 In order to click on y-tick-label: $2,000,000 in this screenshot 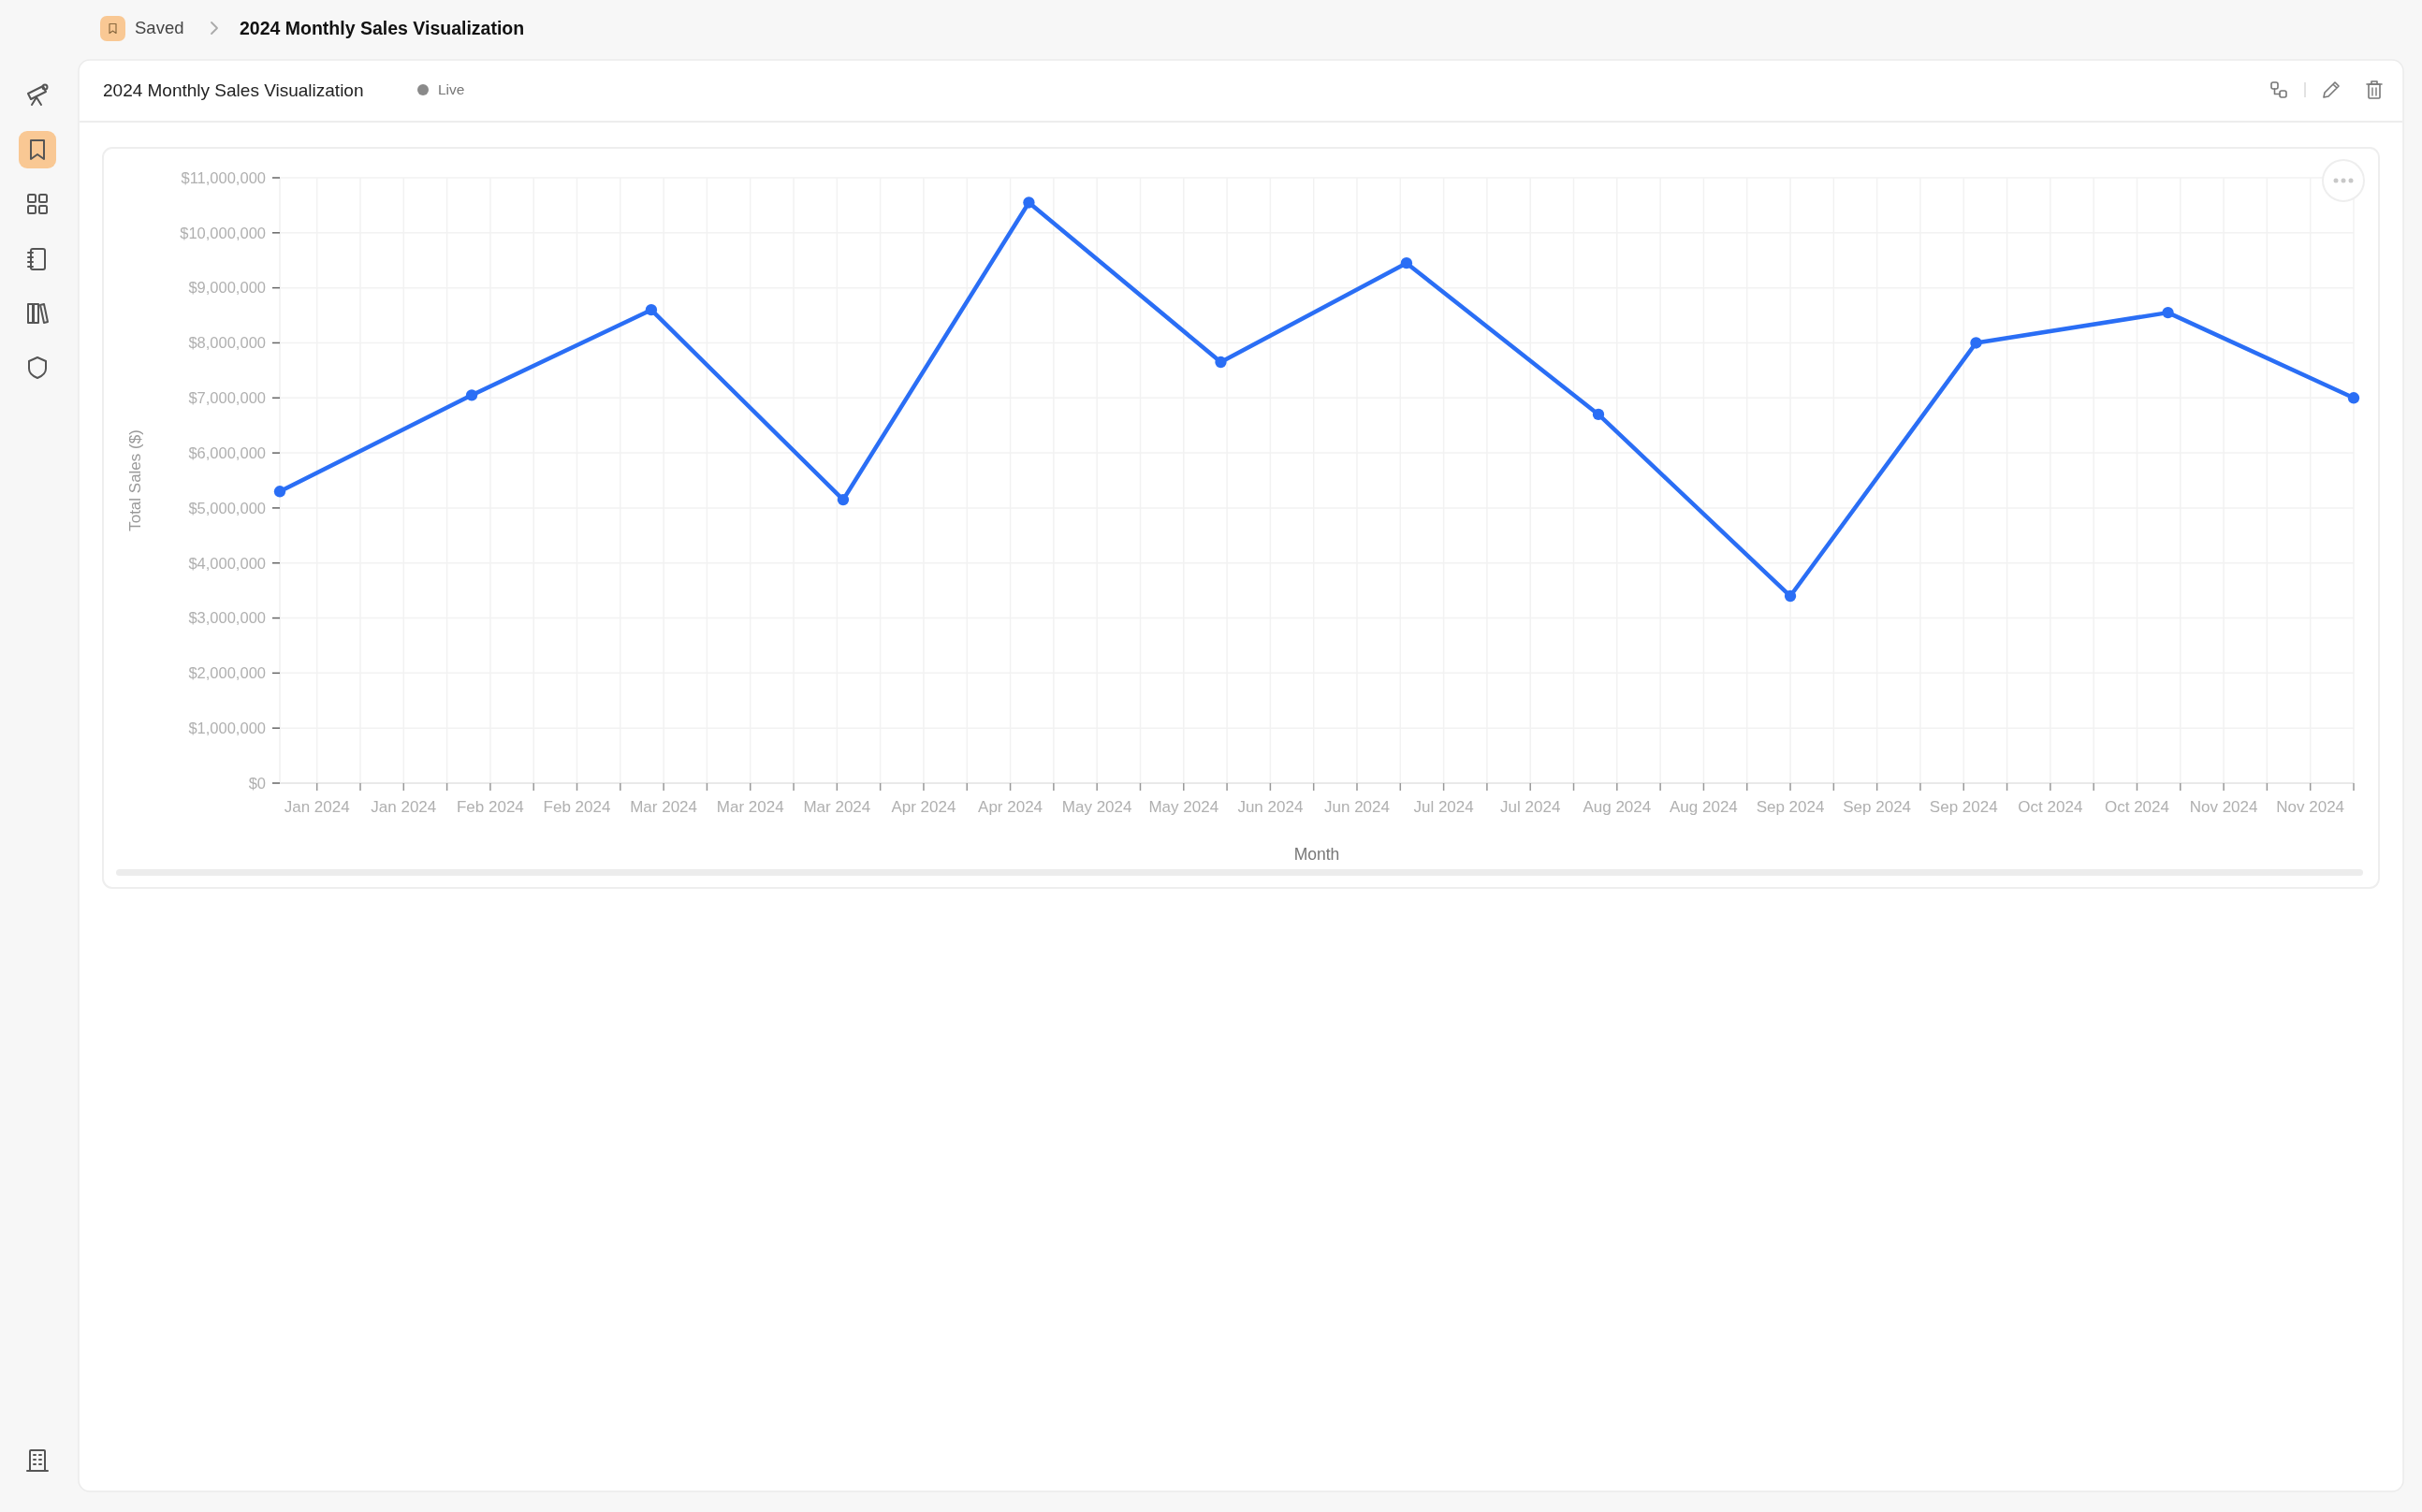, I will do `click(227, 673)`.